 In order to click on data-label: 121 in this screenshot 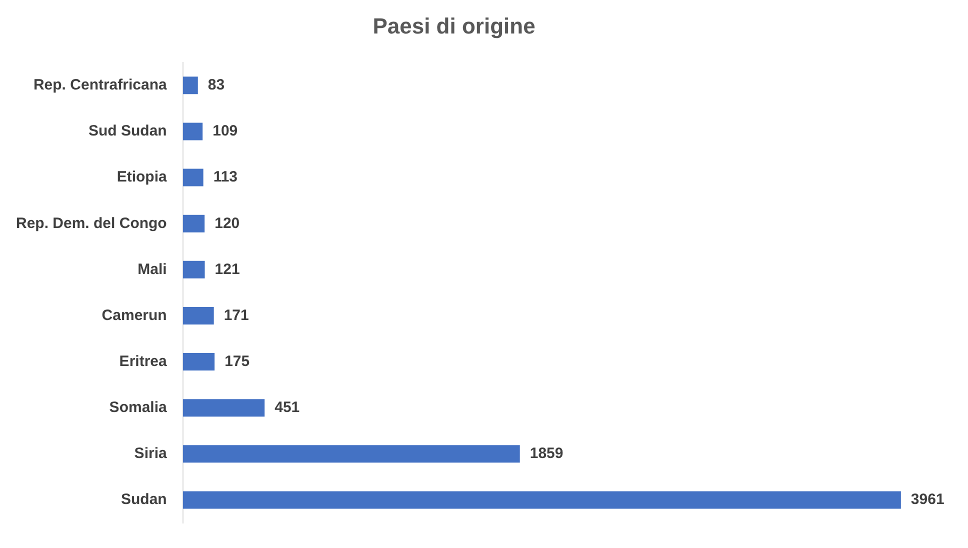, I will do `click(227, 269)`.